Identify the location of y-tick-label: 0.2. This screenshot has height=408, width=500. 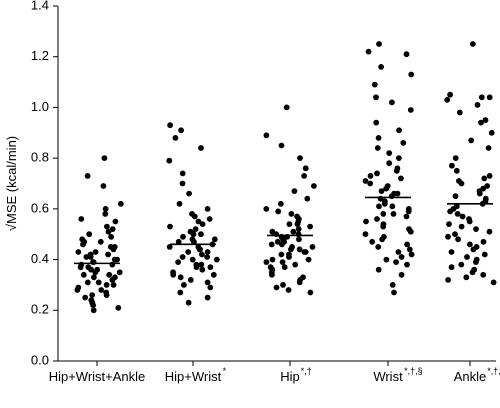
(40, 309).